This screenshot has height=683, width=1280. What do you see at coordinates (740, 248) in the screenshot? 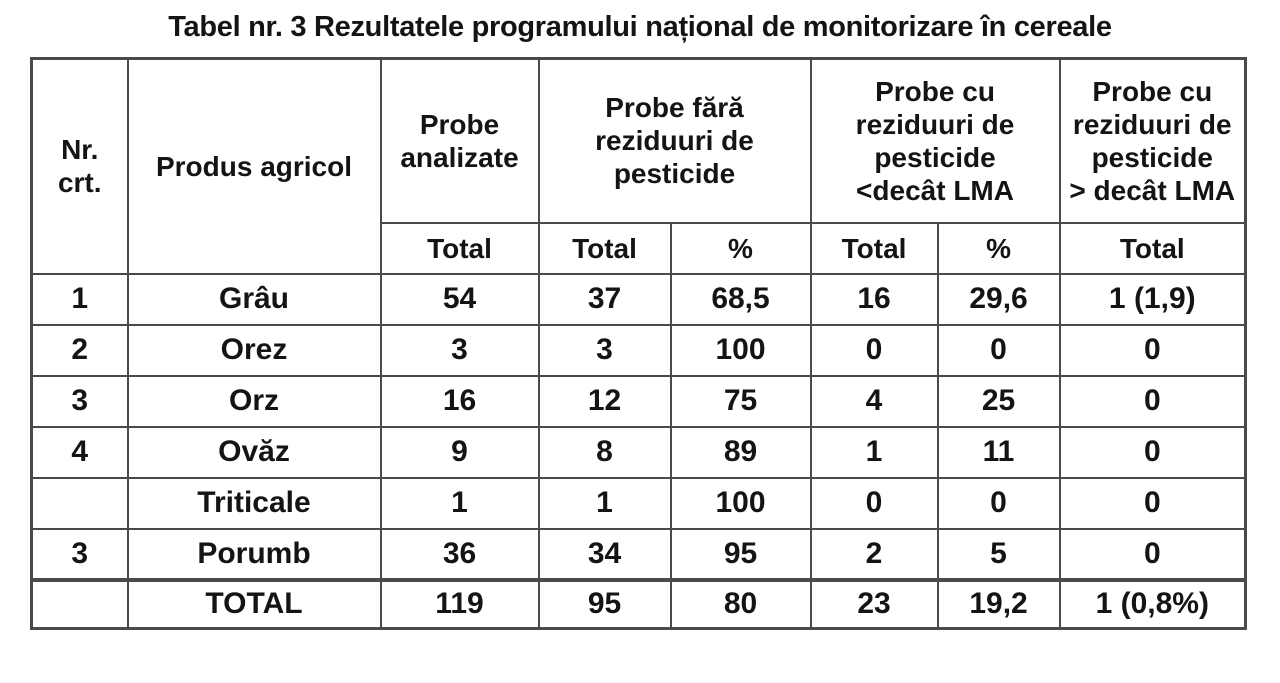
I see `subheader-fara-pct: %` at bounding box center [740, 248].